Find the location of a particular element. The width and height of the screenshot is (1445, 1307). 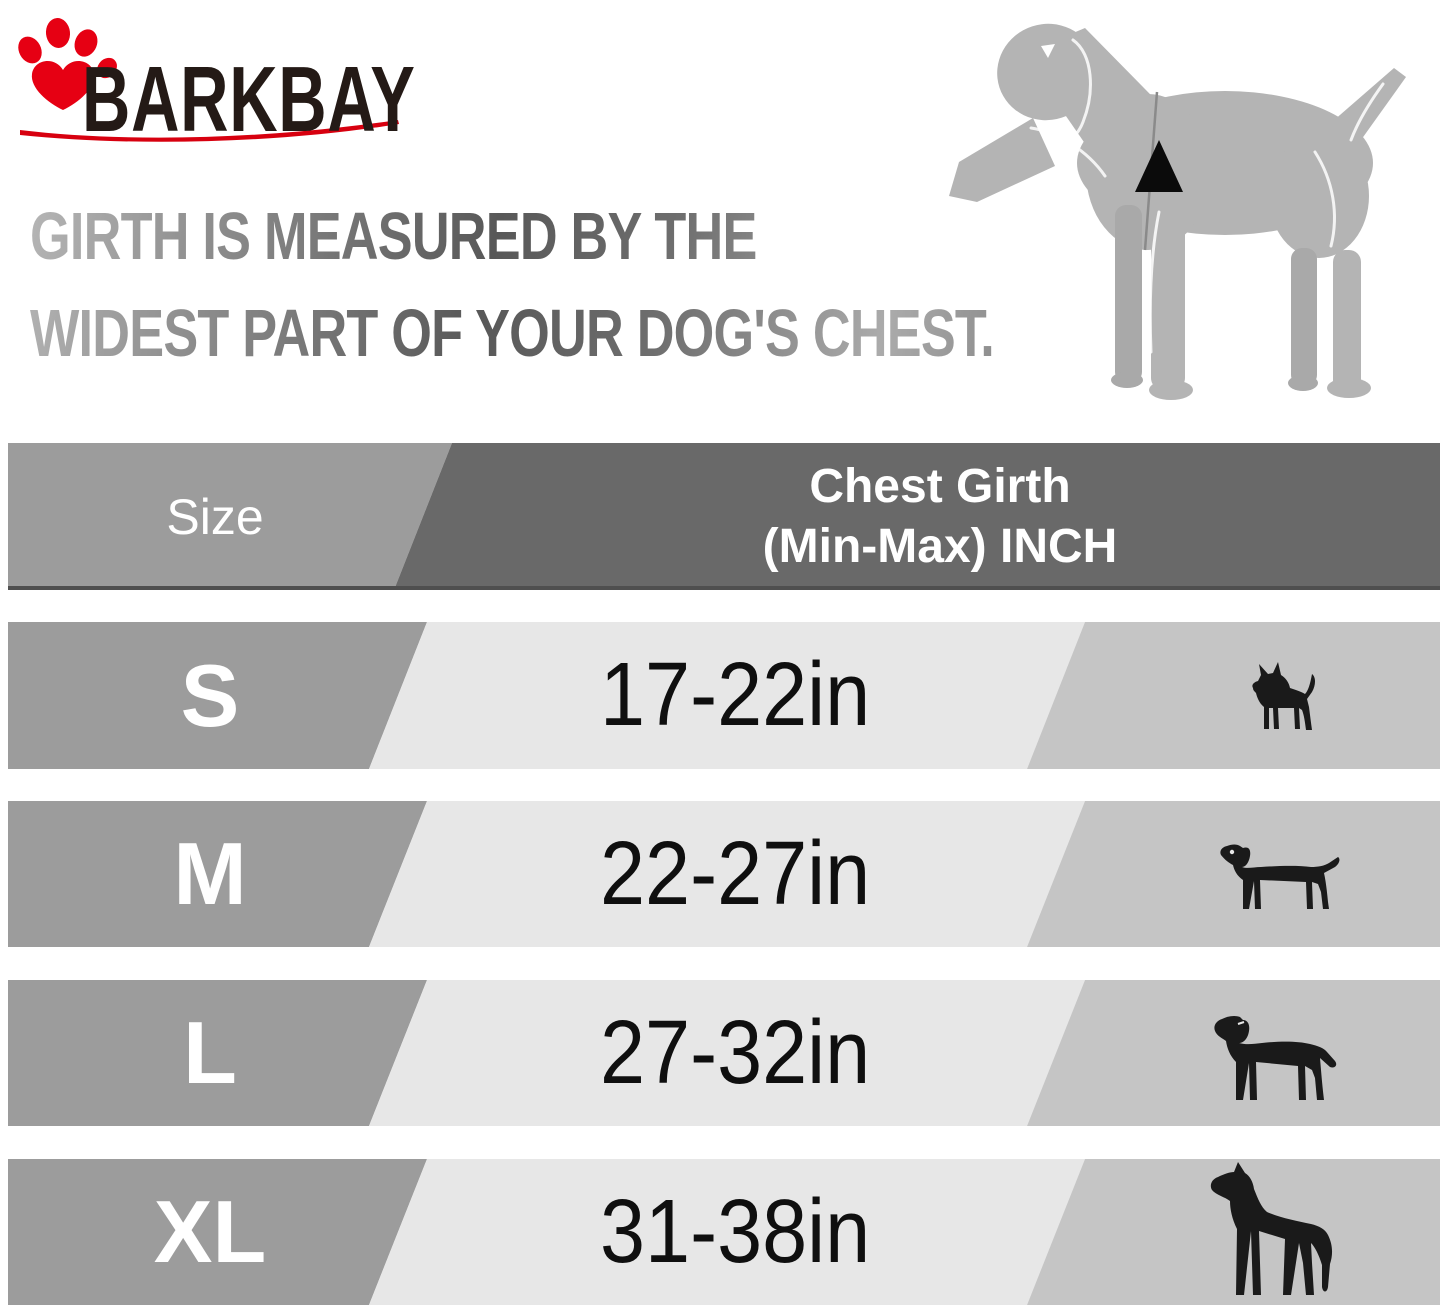

header-underline is located at coordinates (724, 588).